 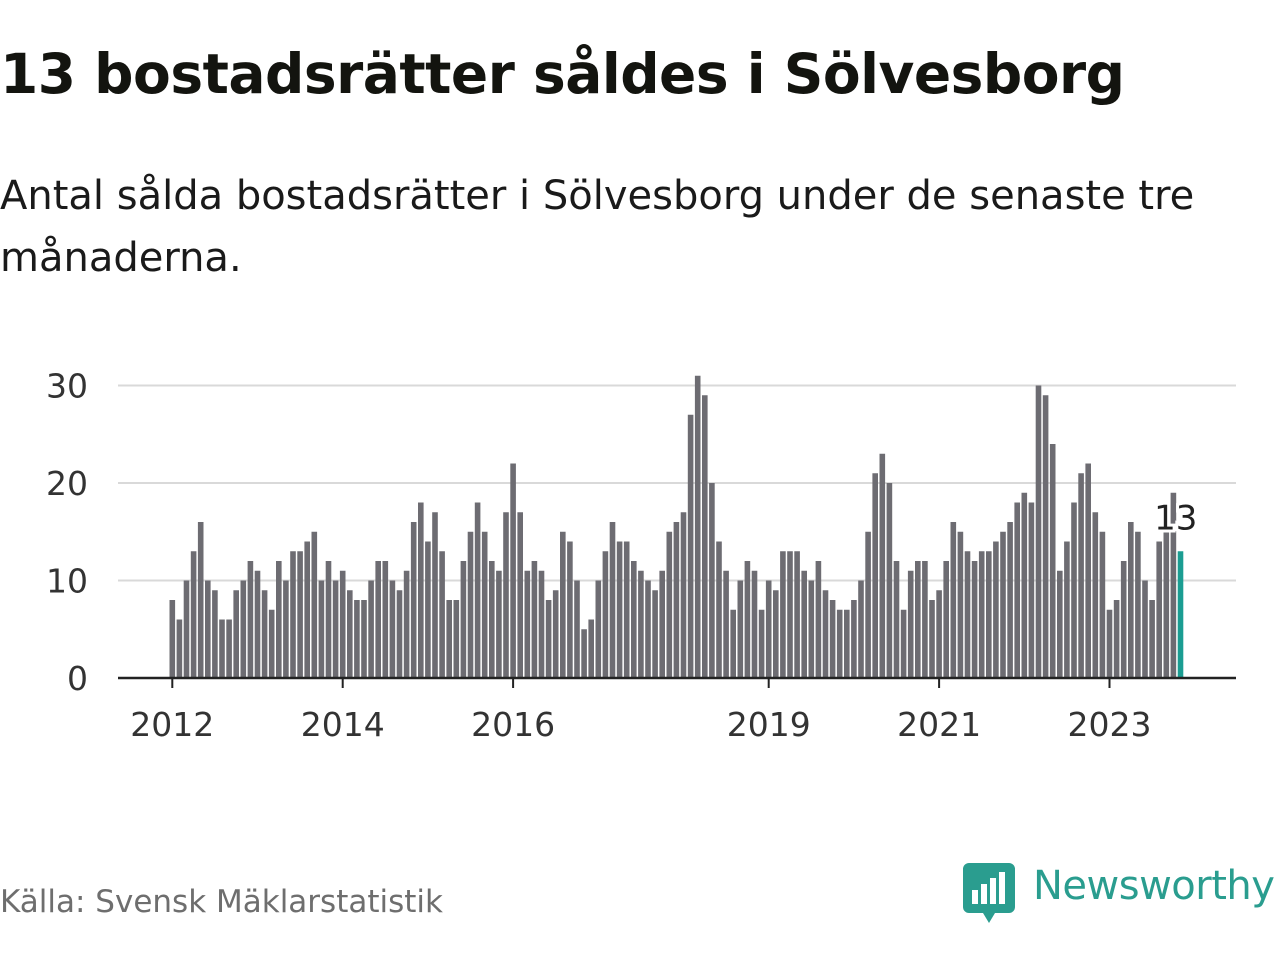 What do you see at coordinates (343, 724) in the screenshot?
I see `x-tick-label: 2014` at bounding box center [343, 724].